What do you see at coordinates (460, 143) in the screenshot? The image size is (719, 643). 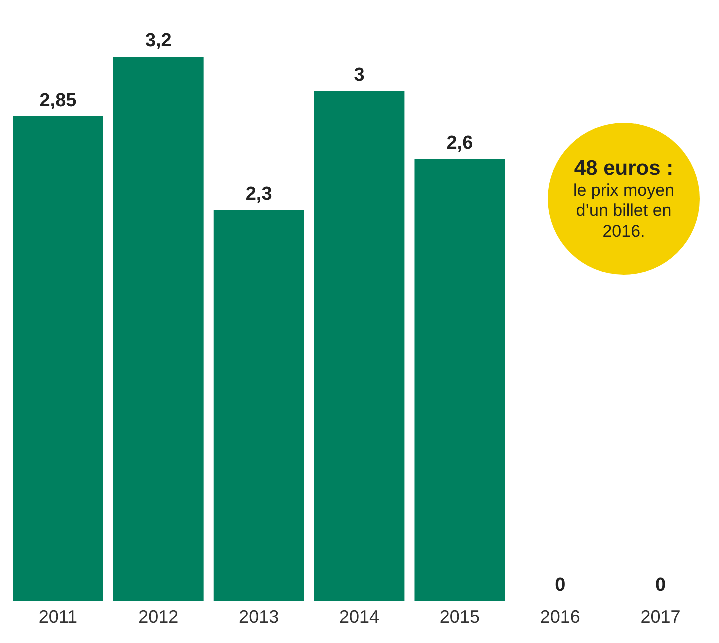 I see `data-label: 2,6` at bounding box center [460, 143].